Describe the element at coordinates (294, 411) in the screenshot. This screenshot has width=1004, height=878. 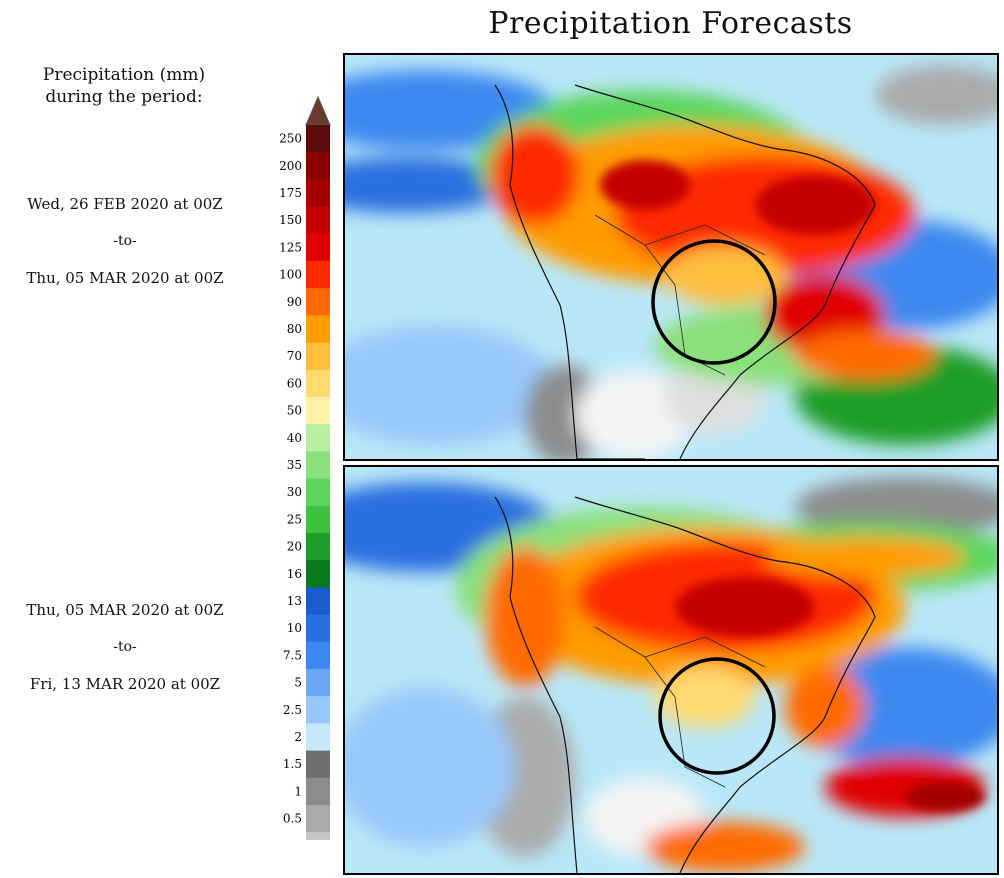
I see `colorbar-tick-label: 50` at that location.